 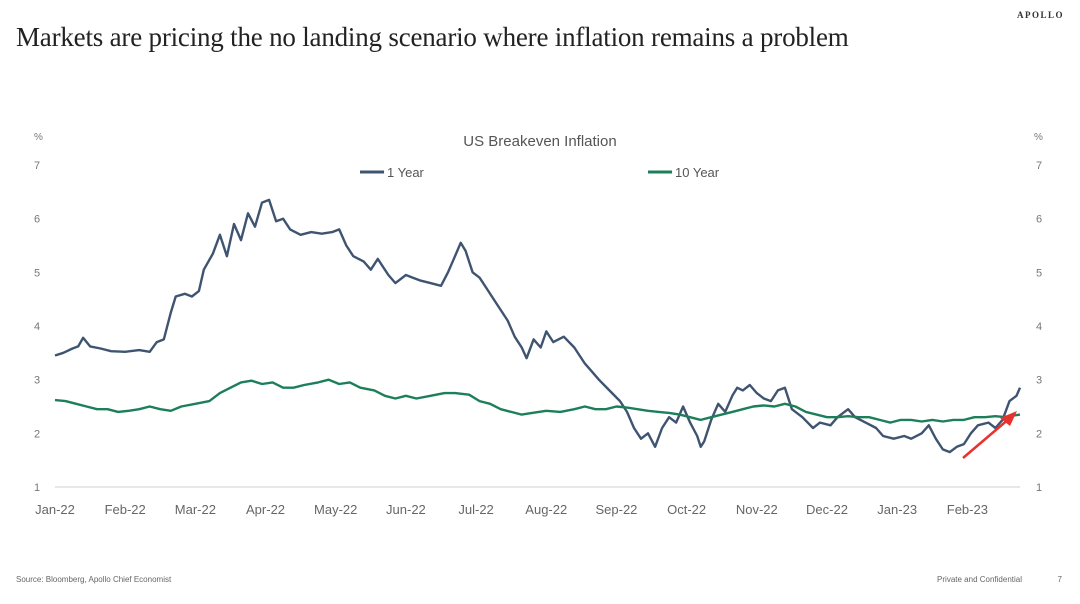 I want to click on x-tick-label: Feb-22, so click(x=125, y=509).